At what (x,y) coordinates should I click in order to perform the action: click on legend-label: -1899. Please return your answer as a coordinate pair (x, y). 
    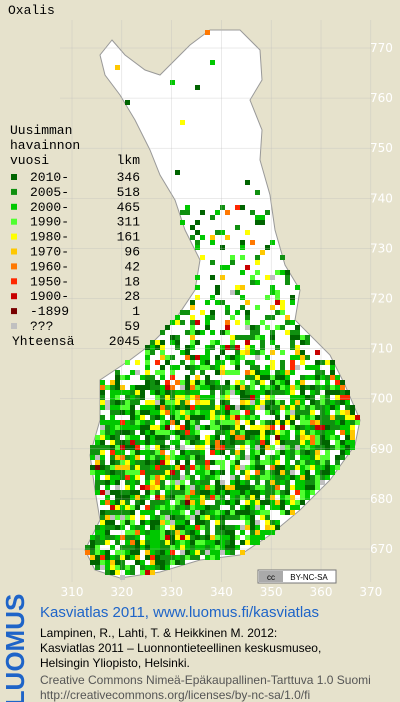
    Looking at the image, I should click on (49, 311).